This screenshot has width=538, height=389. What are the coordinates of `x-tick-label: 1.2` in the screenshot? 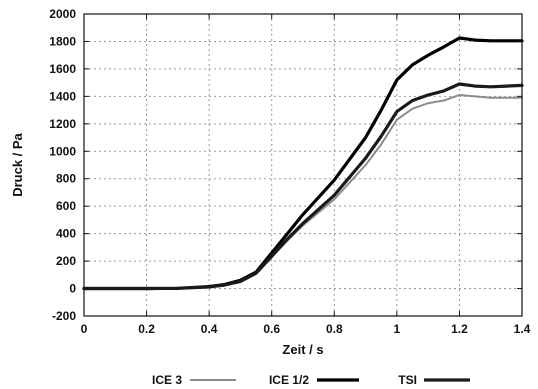 It's located at (459, 329).